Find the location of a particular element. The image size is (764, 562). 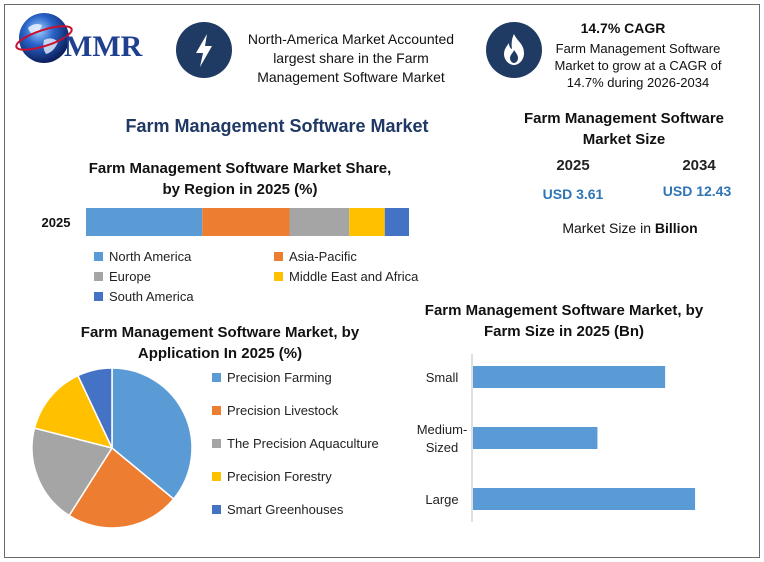

market-value-start: USD 3.61 is located at coordinates (573, 194).